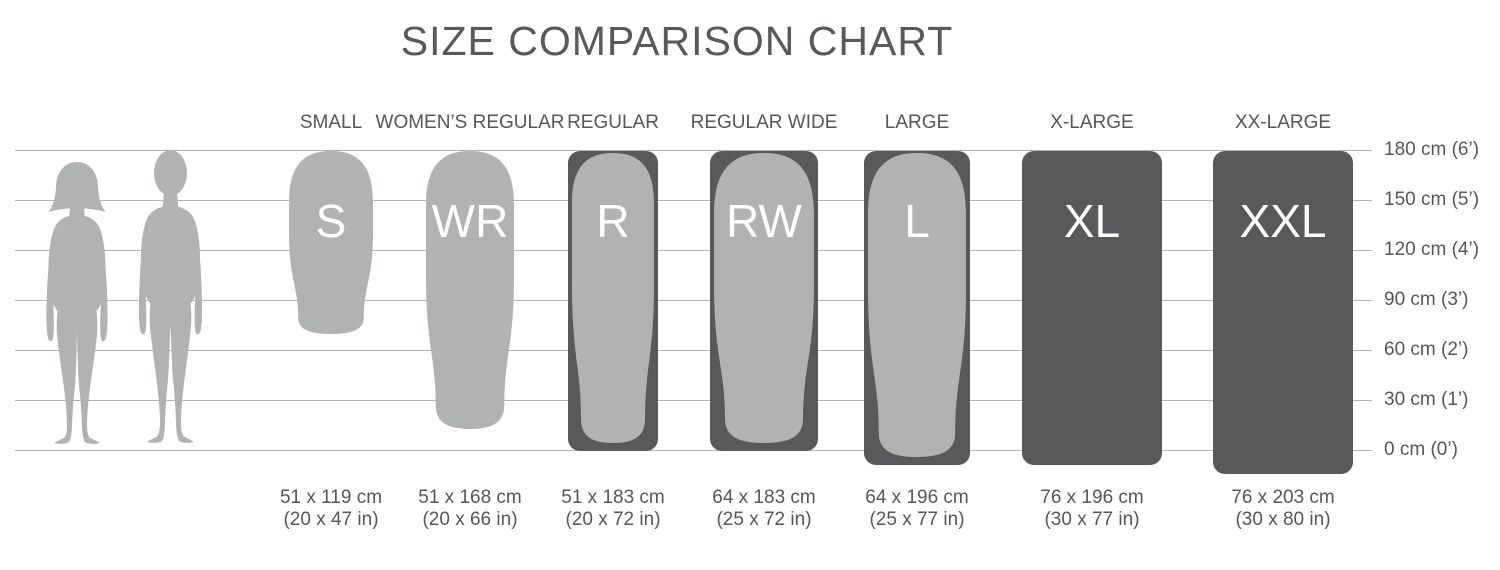 Image resolution: width=1500 pixels, height=570 pixels. What do you see at coordinates (198, 287) in the screenshot?
I see `man-right-arm` at bounding box center [198, 287].